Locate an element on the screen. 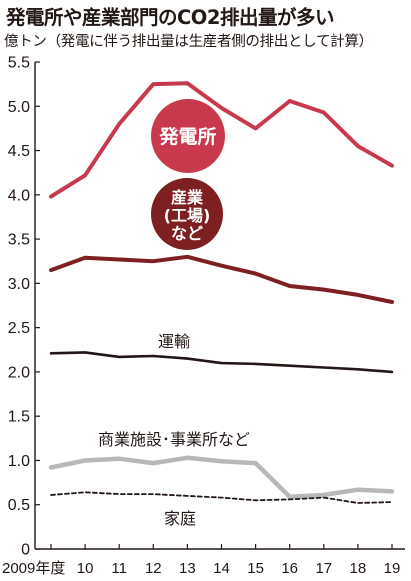 This screenshot has height=581, width=411. chart-title: 発電所や産業部門のCO2排出量が多い is located at coordinates (170, 17).